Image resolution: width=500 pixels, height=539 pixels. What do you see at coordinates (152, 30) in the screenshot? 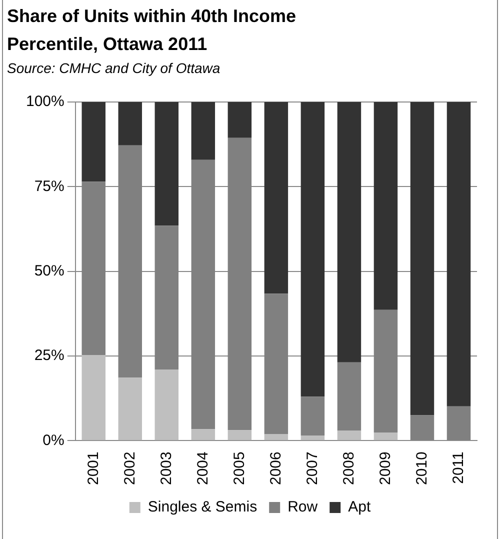
I see `chart-title: Share of Units within 40th Income Percentile, Ottawa 2011` at bounding box center [152, 30].